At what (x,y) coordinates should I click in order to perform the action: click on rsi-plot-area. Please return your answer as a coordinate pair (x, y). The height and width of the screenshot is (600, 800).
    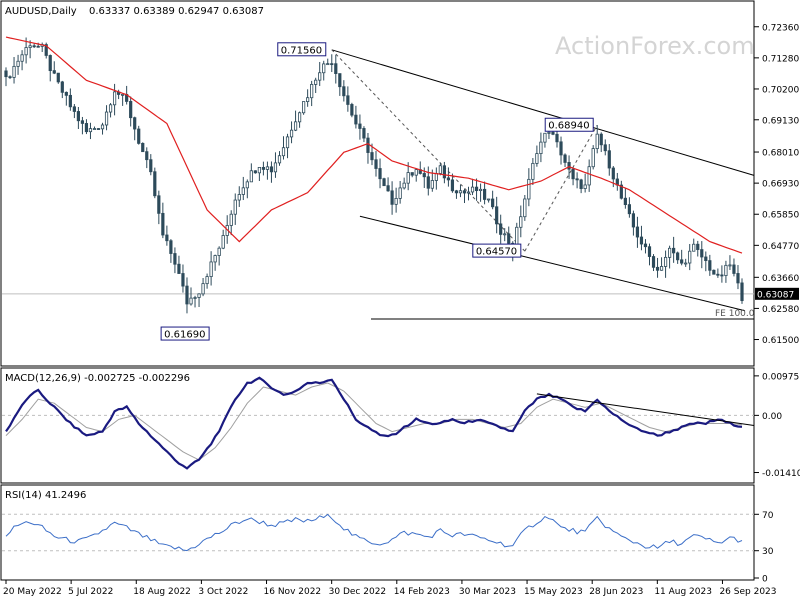
    Looking at the image, I should click on (378, 532).